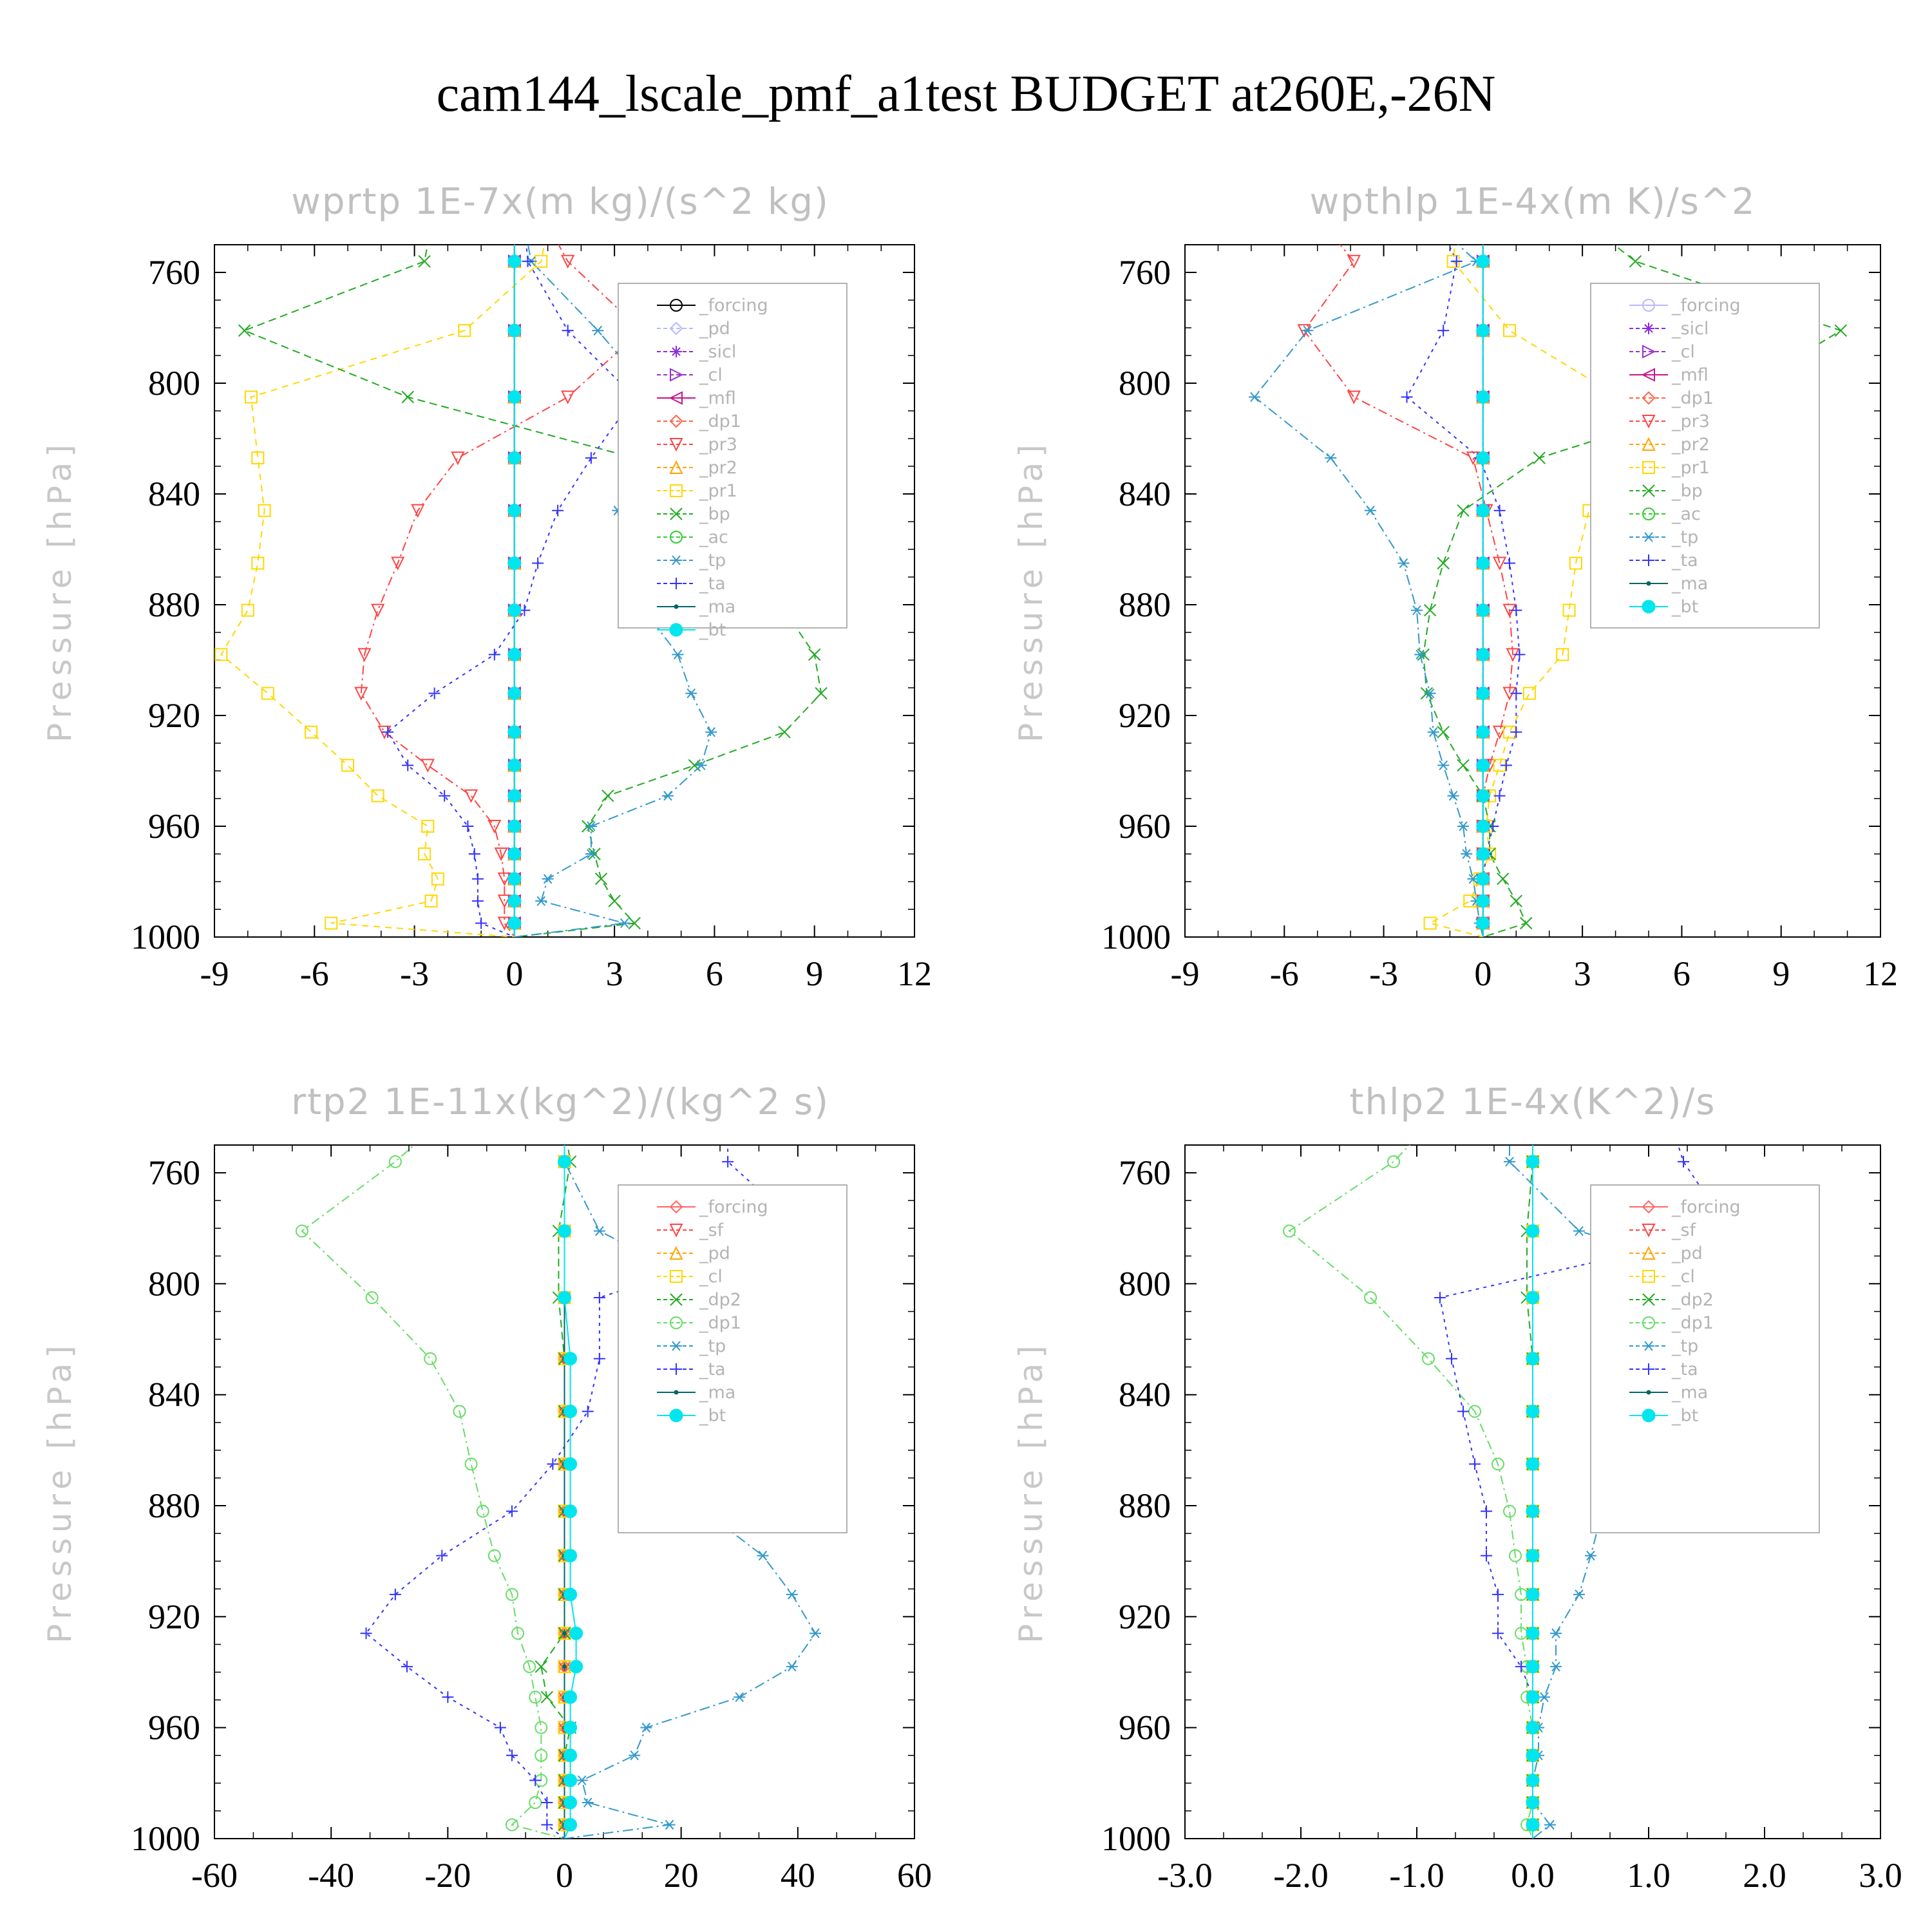 The image size is (1932, 1932). I want to click on legend-label: _ma, so click(1690, 1393).